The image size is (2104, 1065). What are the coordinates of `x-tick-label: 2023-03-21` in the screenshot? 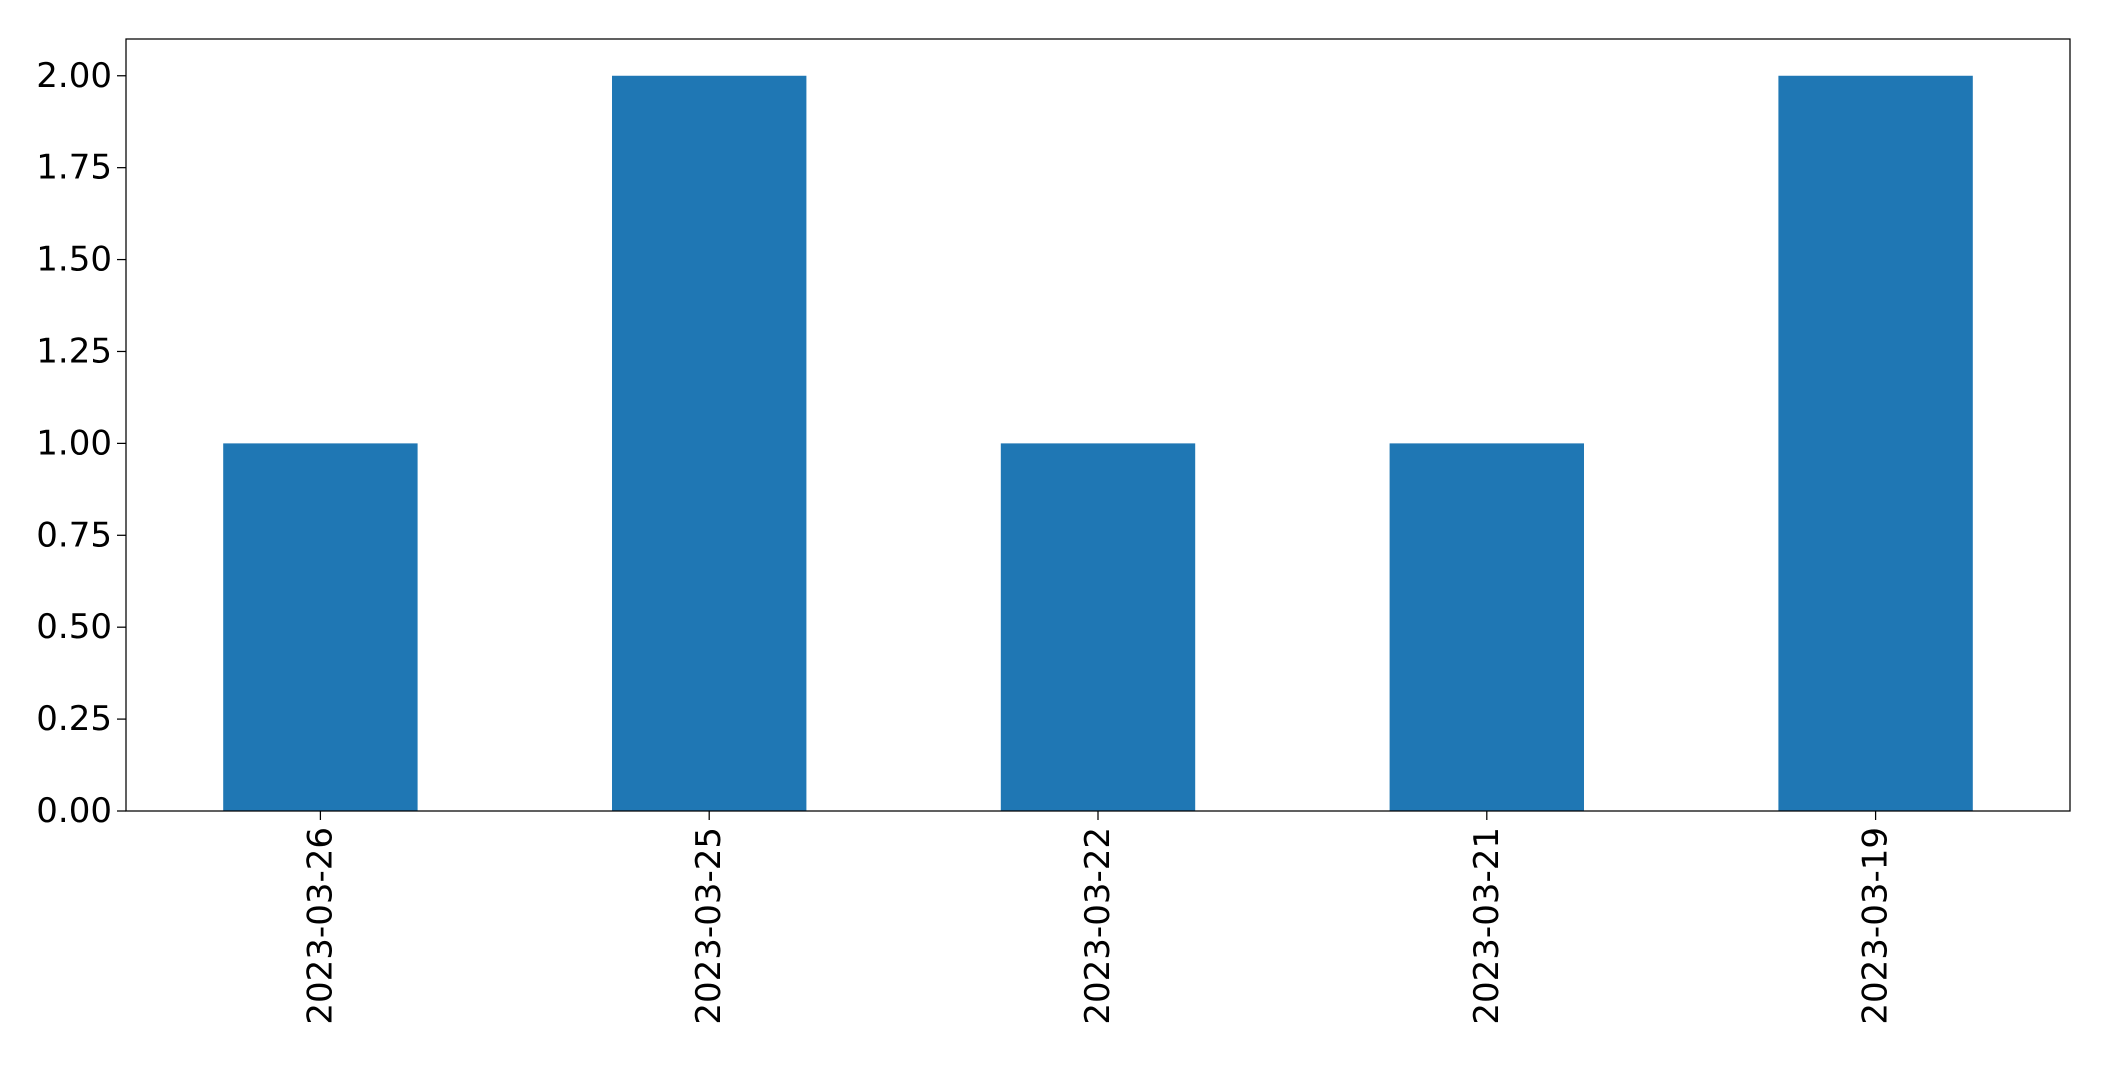 It's located at (1487, 926).